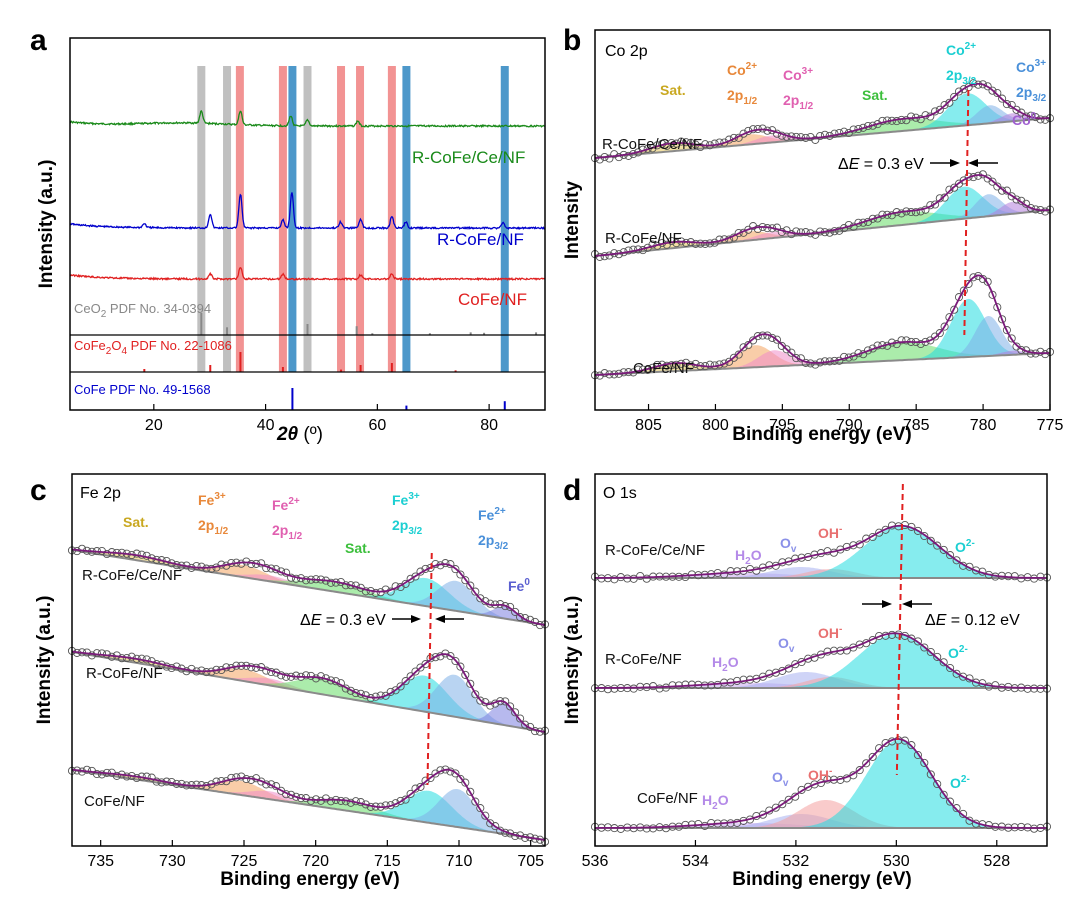 The height and width of the screenshot is (920, 1080). What do you see at coordinates (916, 425) in the screenshot?
I see `b-ticks-tick-label-4: 785` at bounding box center [916, 425].